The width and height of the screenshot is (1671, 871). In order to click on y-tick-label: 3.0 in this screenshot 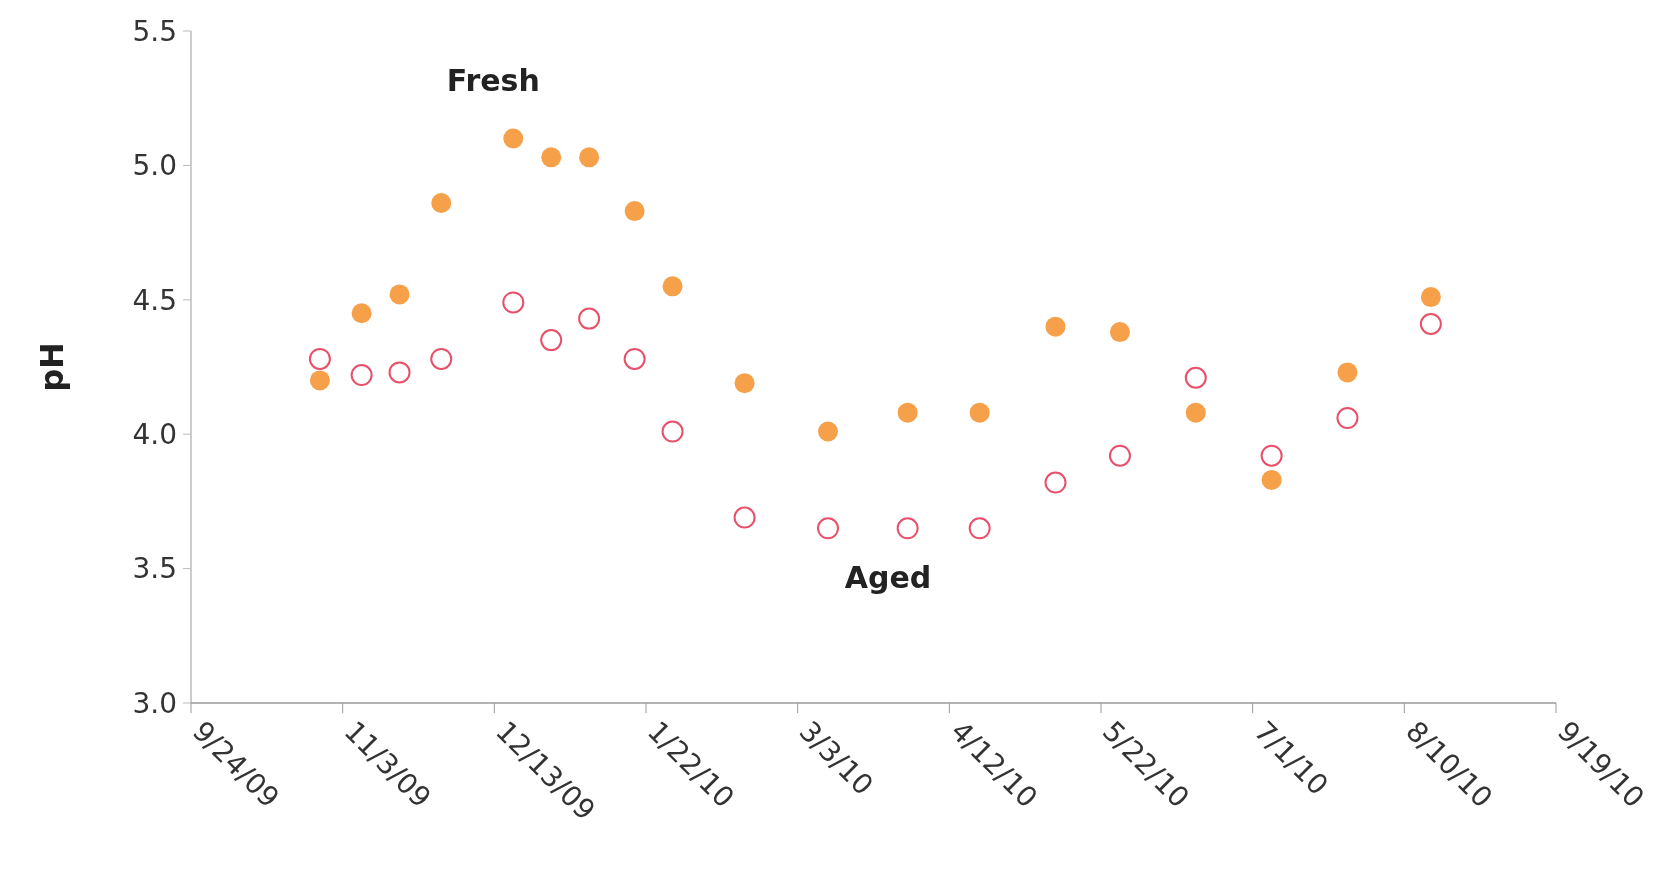, I will do `click(154, 703)`.